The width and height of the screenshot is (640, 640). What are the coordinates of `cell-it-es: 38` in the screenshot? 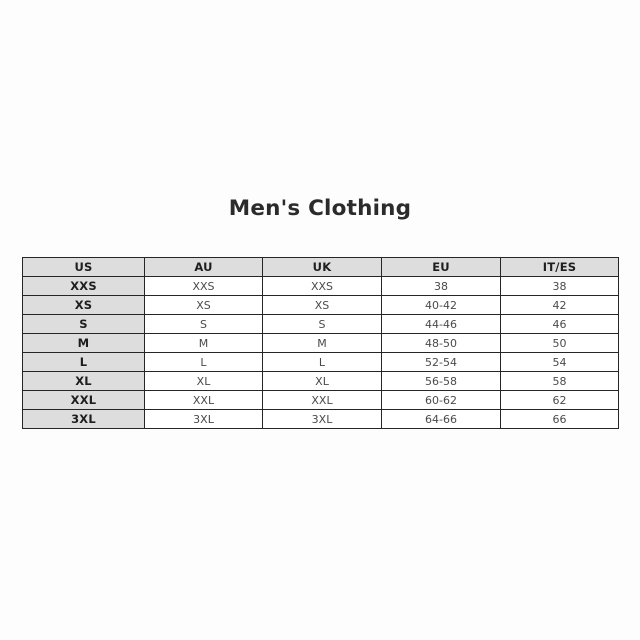 It's located at (559, 286).